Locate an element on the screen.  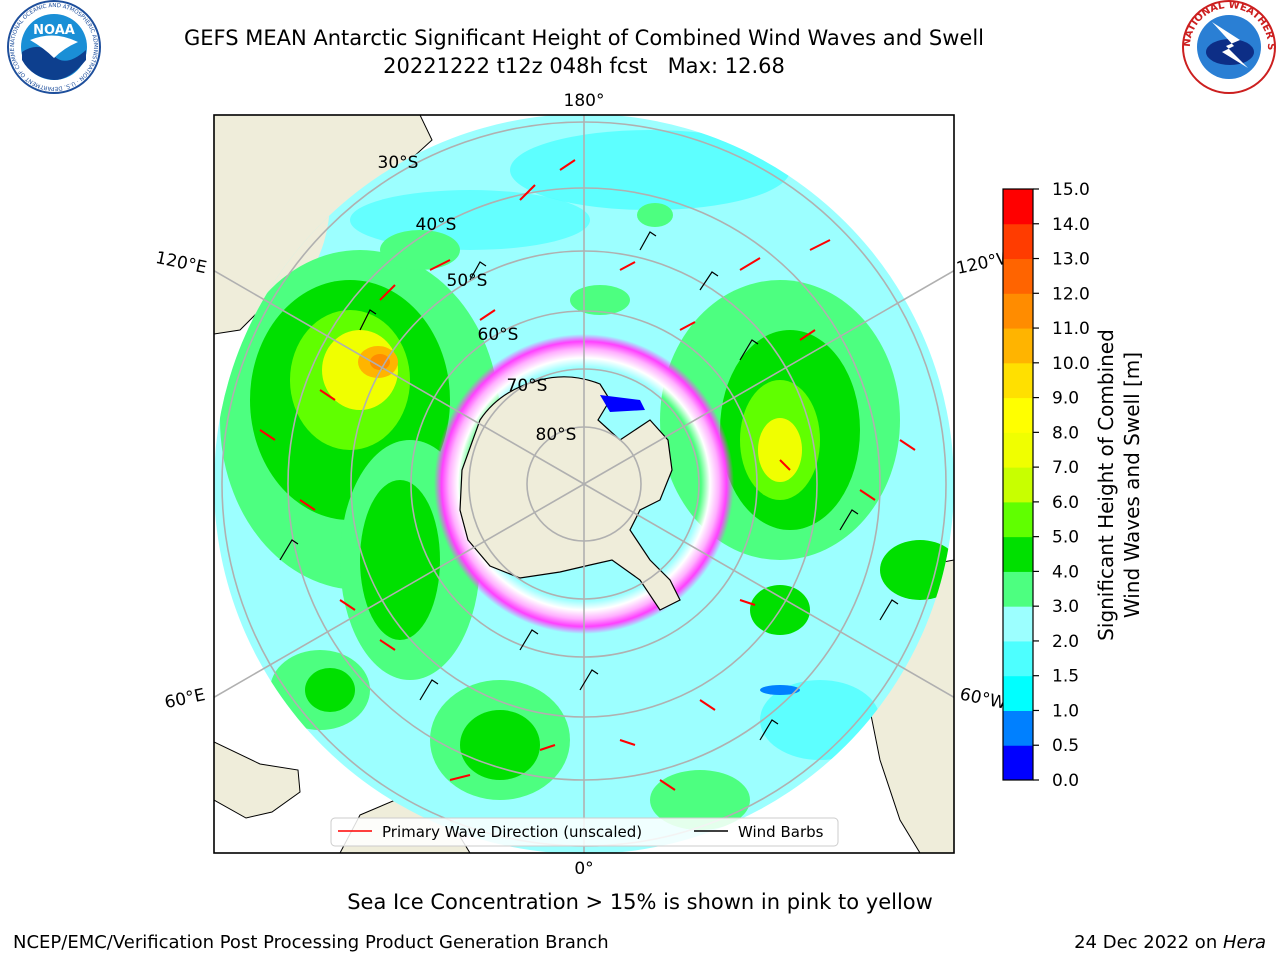
colorbar-tick-label: 1.5 is located at coordinates (1065, 677).